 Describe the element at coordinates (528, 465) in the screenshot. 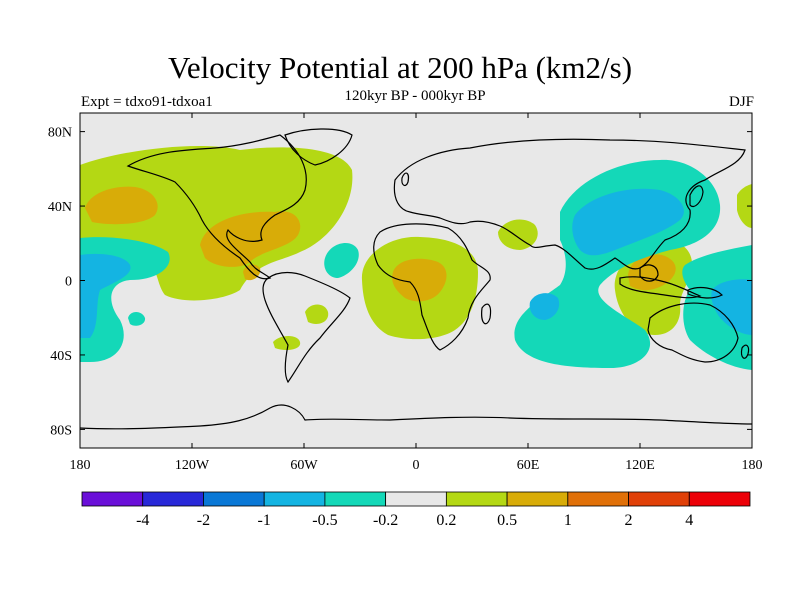

I see `lon-tick-label: 60E` at that location.